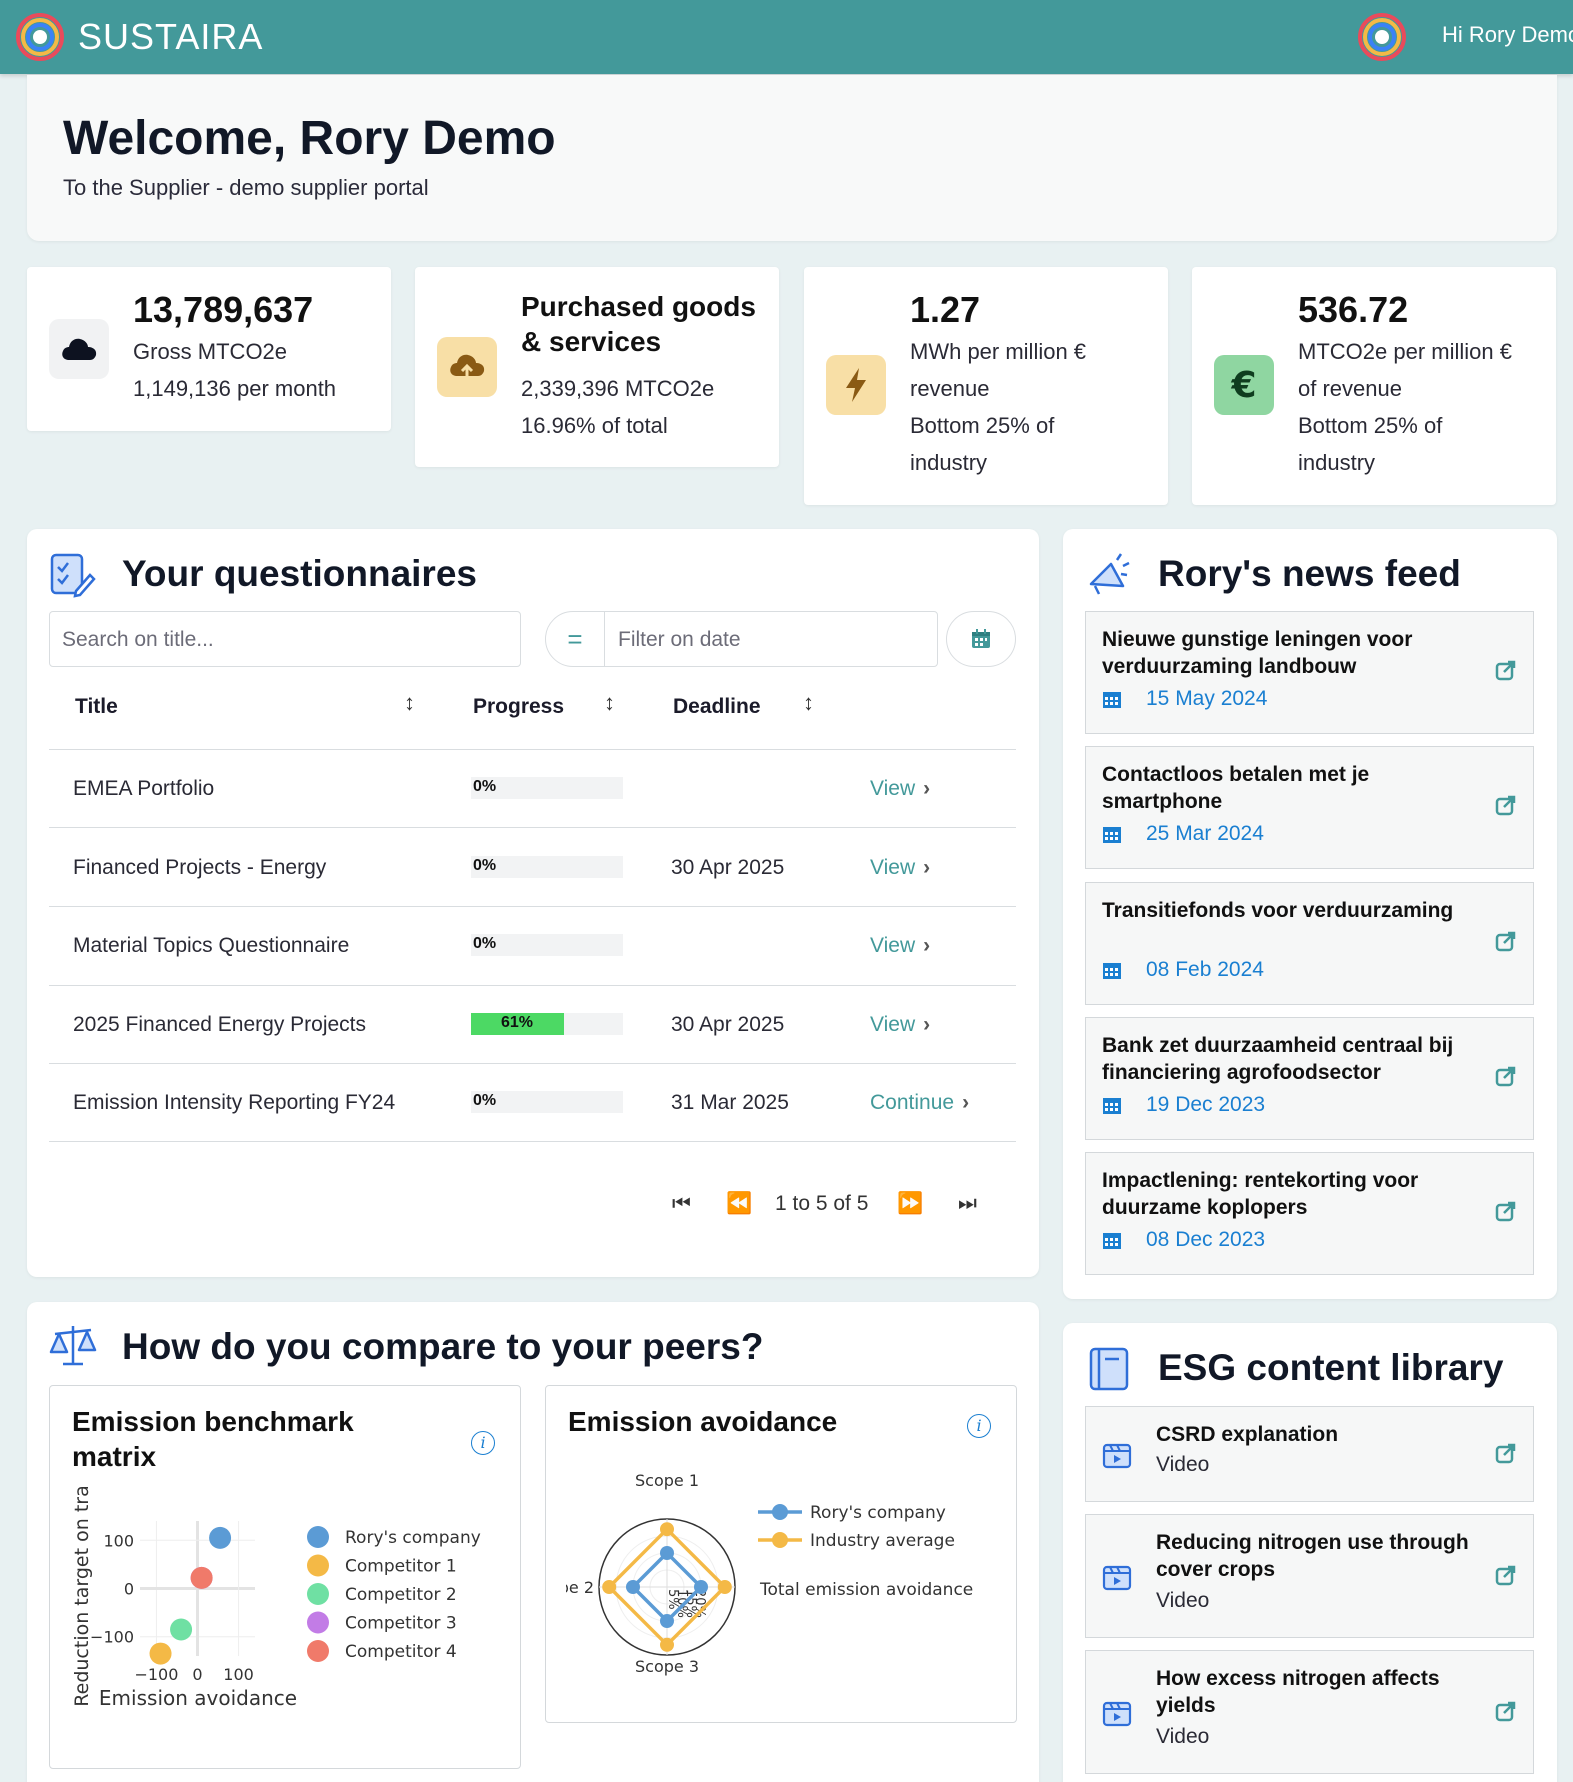  I want to click on library-item: How excess nitrogen affects yields Video, so click(1309, 1712).